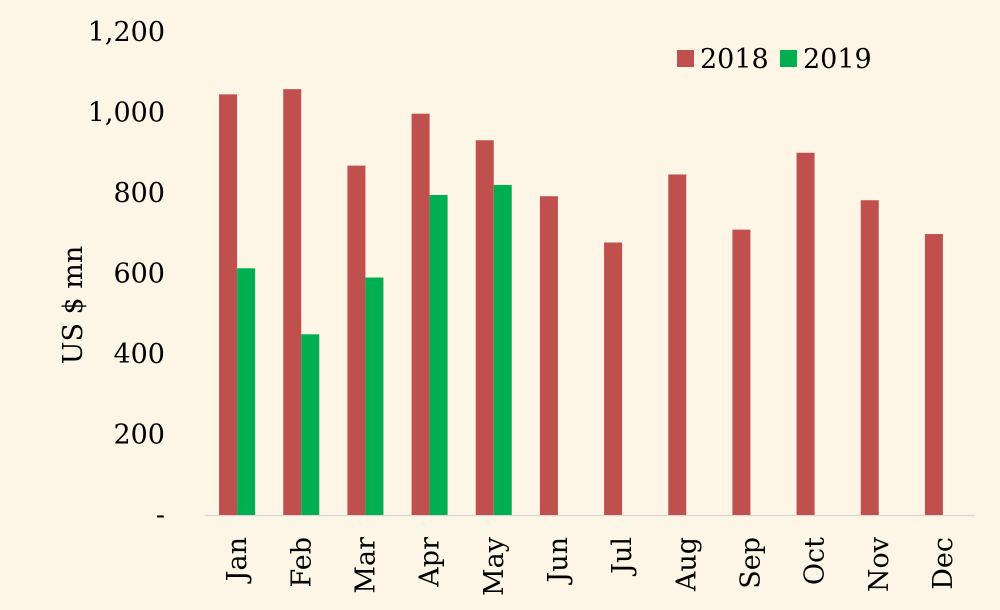  I want to click on legend-label-2019: 2019, so click(837, 59).